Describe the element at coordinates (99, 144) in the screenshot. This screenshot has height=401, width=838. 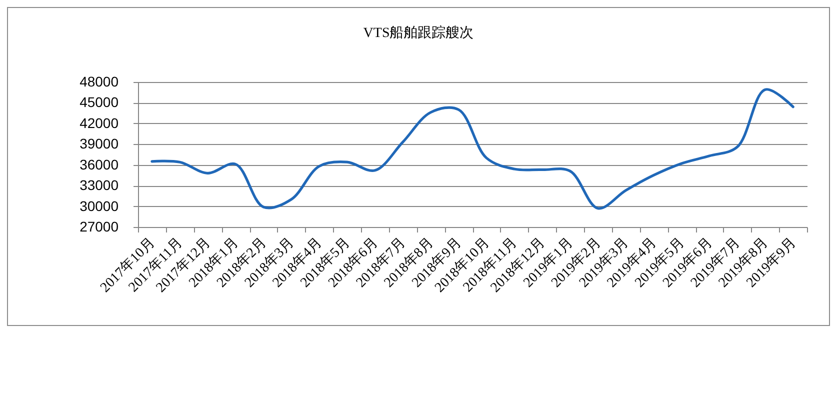
I see `y-tick-label: 39000` at that location.